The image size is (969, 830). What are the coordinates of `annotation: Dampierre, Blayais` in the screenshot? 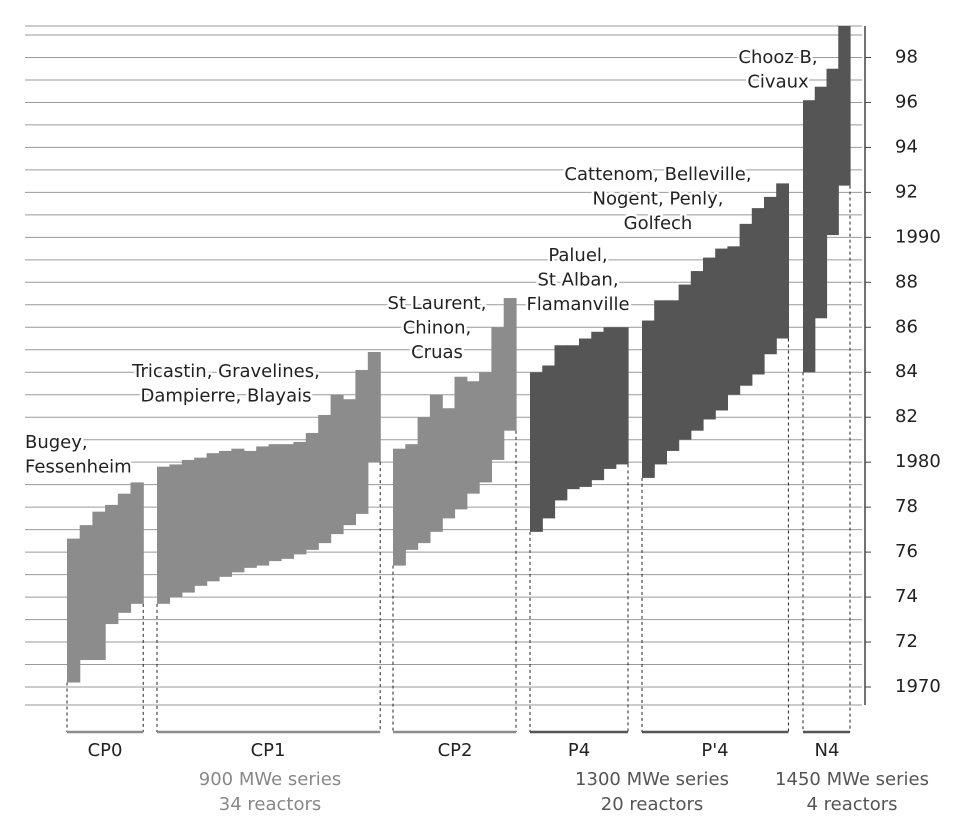 It's located at (226, 396).